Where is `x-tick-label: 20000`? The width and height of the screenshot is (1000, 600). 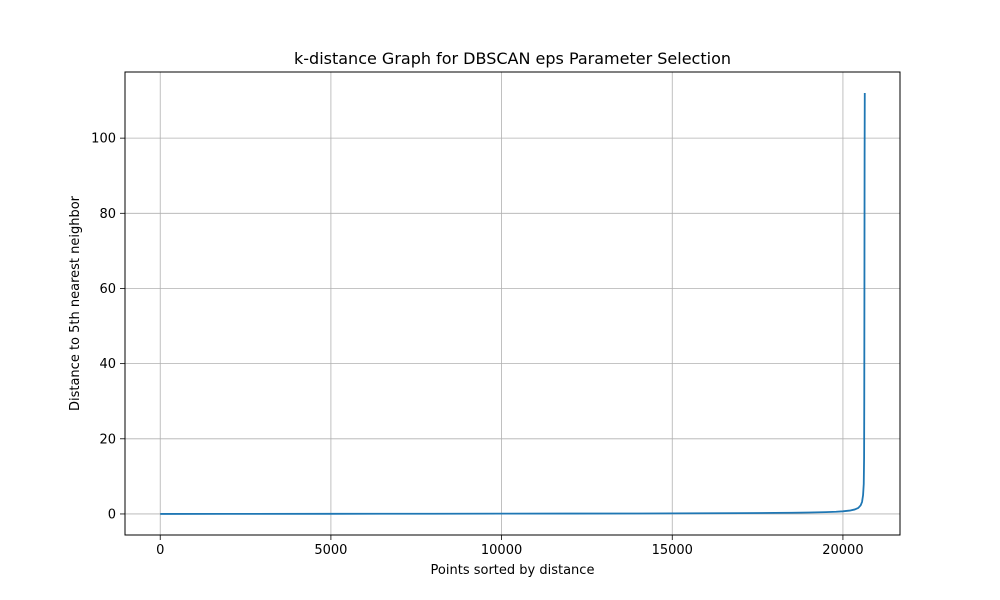
x-tick-label: 20000 is located at coordinates (842, 550).